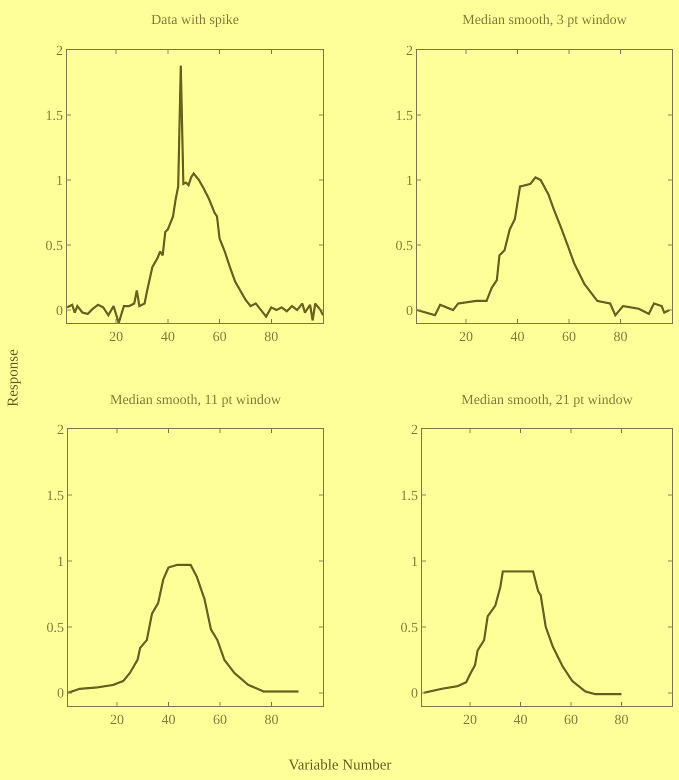 The height and width of the screenshot is (780, 679). Describe the element at coordinates (340, 766) in the screenshot. I see `x-axis-title: Variable Number` at that location.